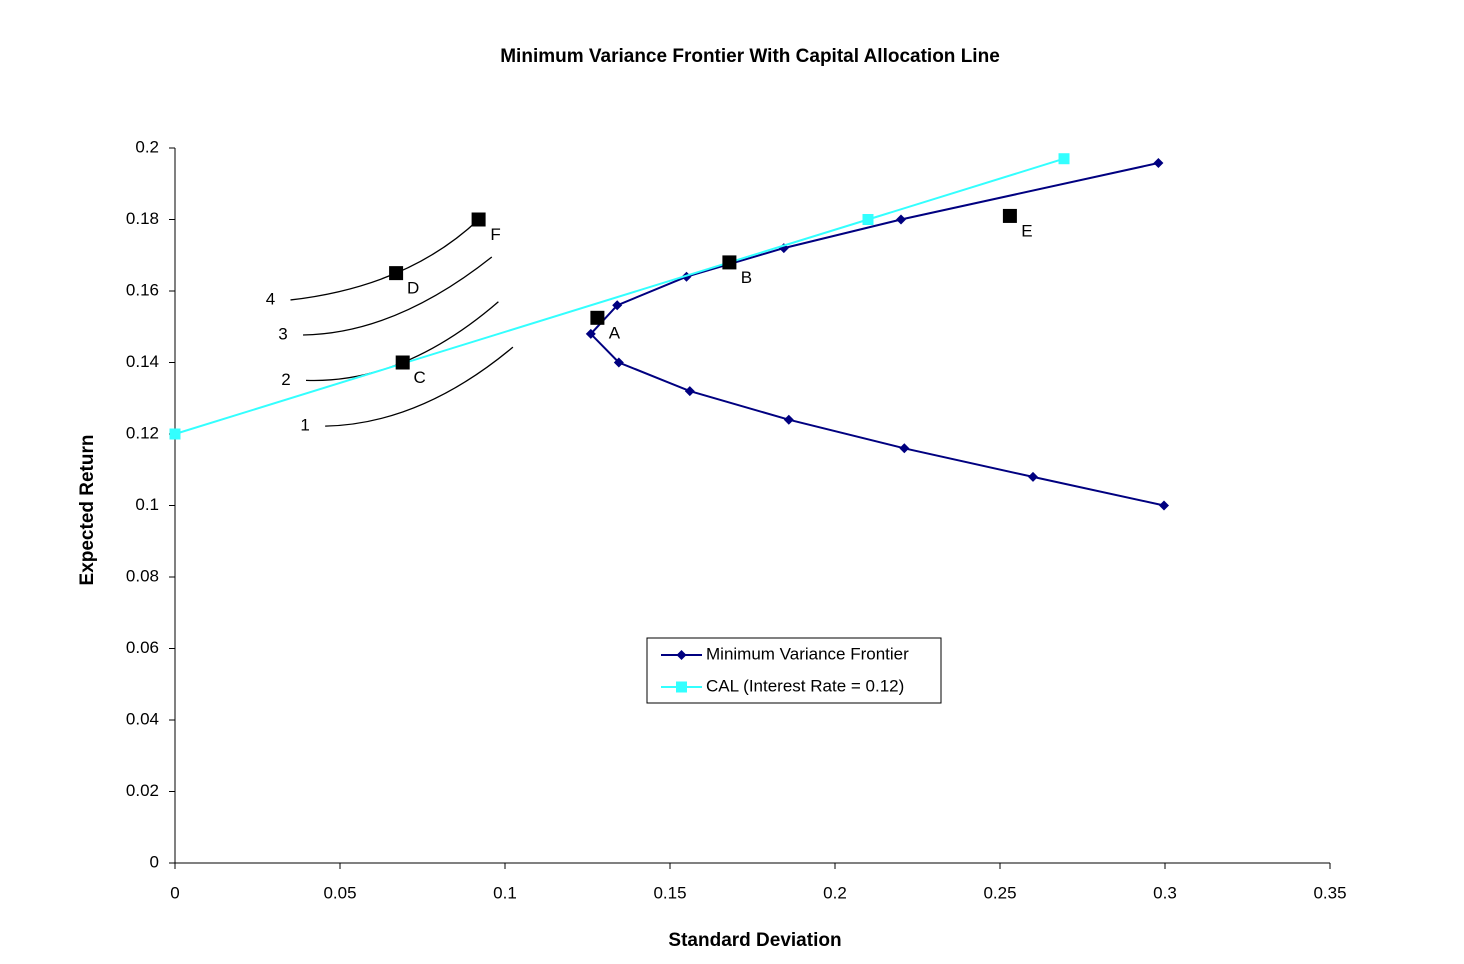 The image size is (1464, 964). What do you see at coordinates (142, 361) in the screenshot?
I see `y-tick-label: 0.14` at bounding box center [142, 361].